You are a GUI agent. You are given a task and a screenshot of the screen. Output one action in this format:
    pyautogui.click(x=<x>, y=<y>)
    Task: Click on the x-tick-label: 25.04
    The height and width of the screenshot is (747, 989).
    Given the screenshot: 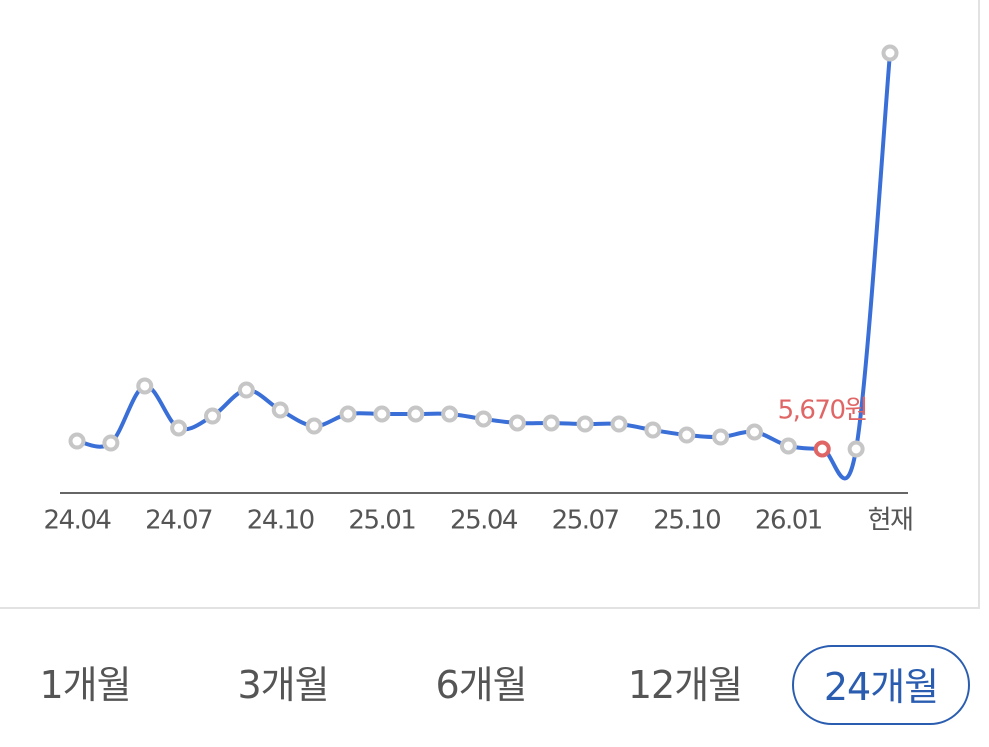 What is the action you would take?
    pyautogui.click(x=484, y=521)
    